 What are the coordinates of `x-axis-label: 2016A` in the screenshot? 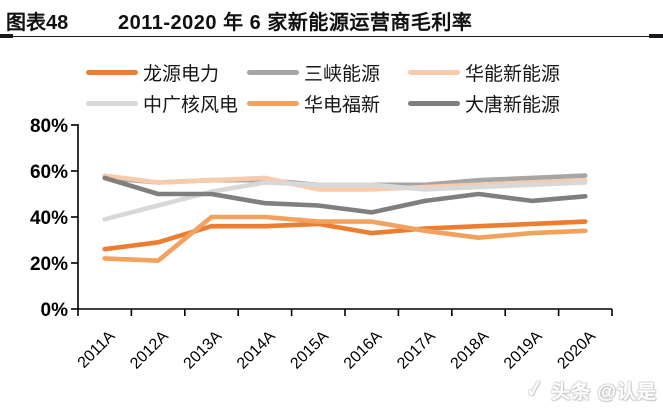 It's located at (363, 350).